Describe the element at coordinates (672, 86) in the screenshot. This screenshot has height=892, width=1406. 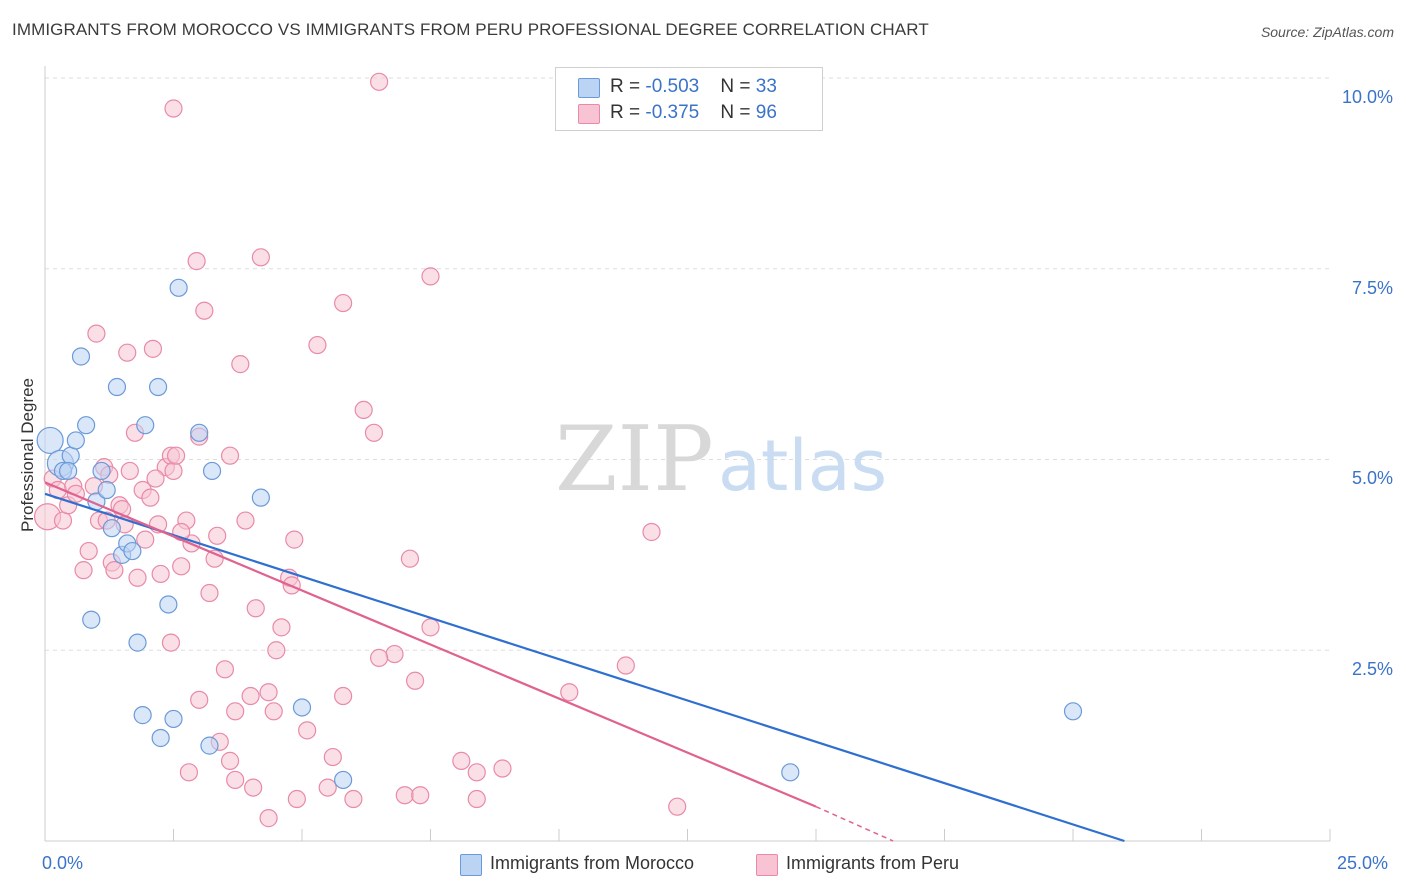
I see `legend-r-value: -0.503` at that location.